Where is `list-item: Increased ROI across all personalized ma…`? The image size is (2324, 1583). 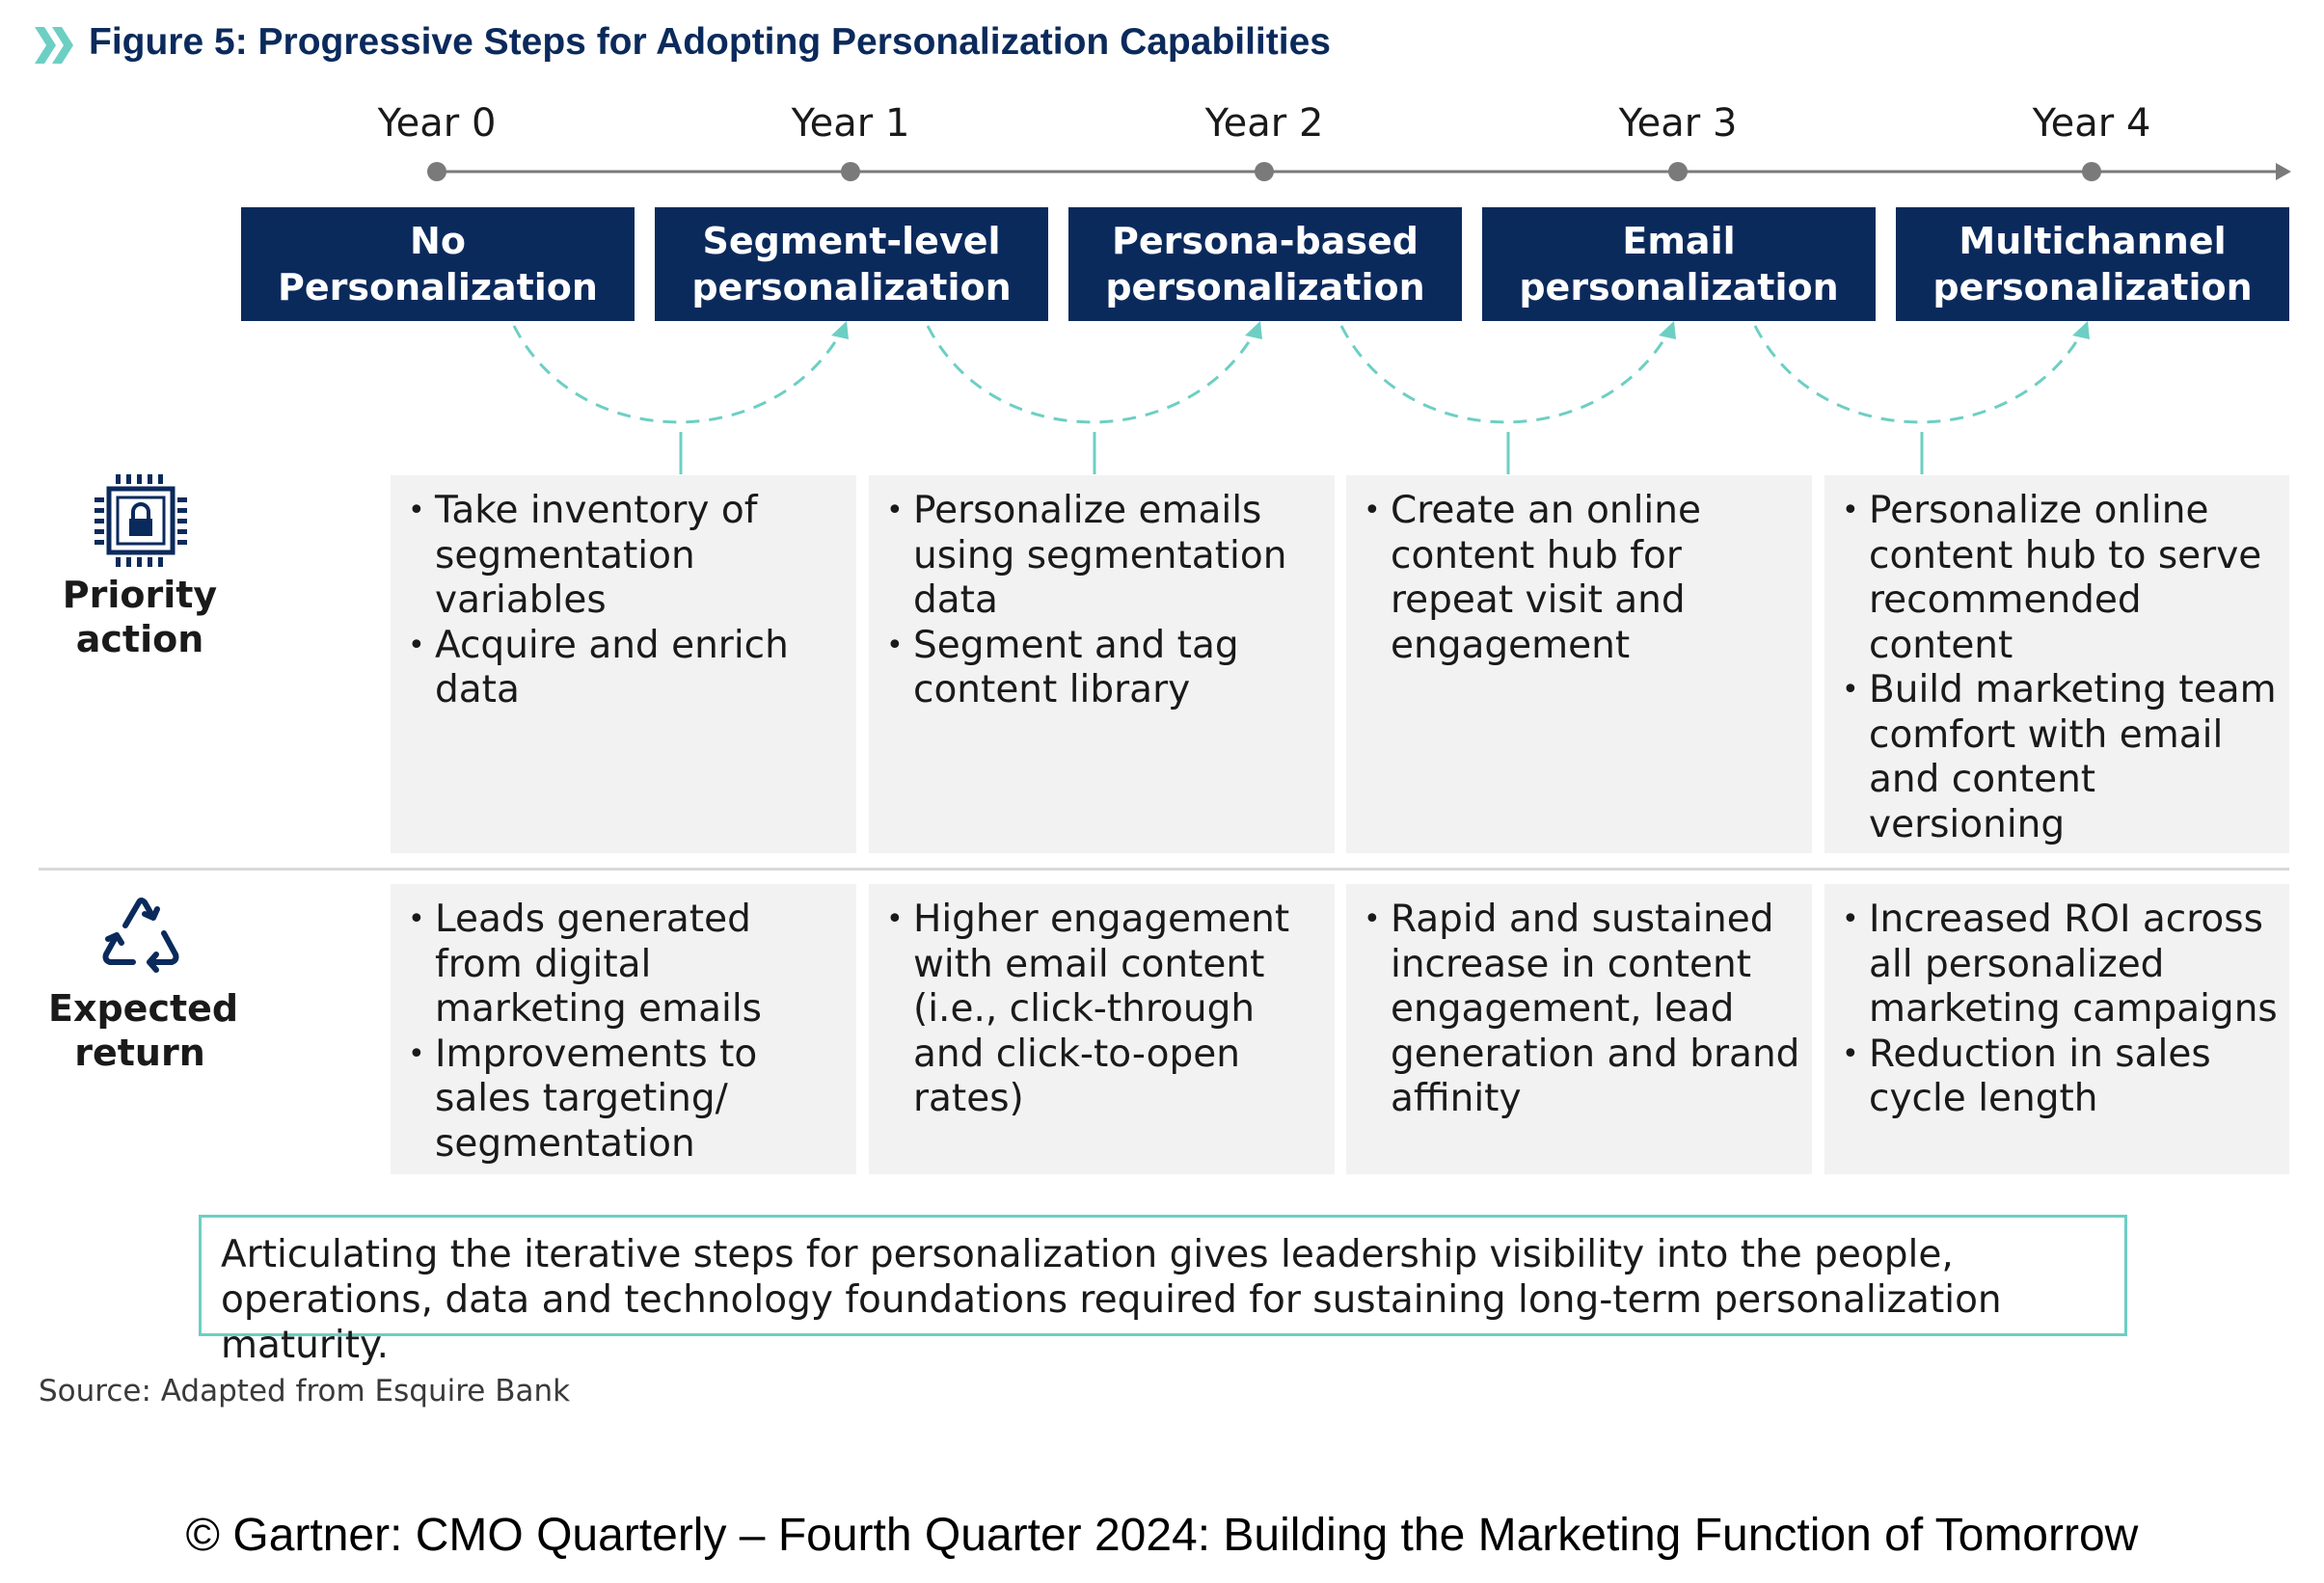
list-item: Increased ROI across all personalized ma… is located at coordinates (2058, 965).